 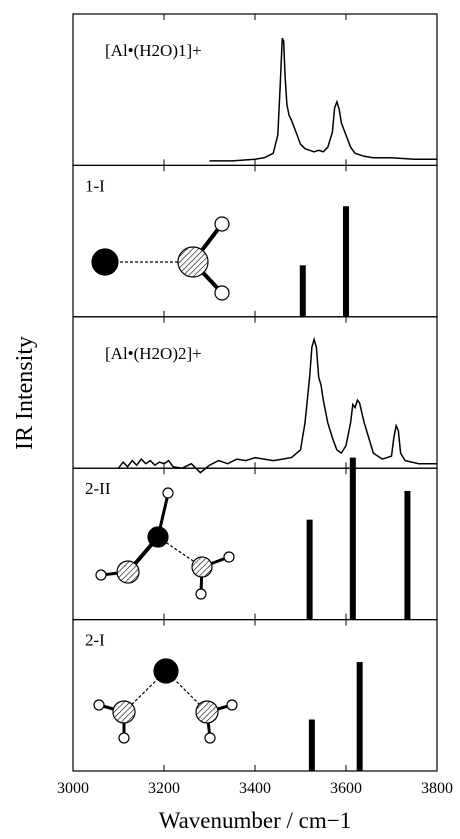 I want to click on y-axis-label: IR Intensity, so click(x=25, y=393).